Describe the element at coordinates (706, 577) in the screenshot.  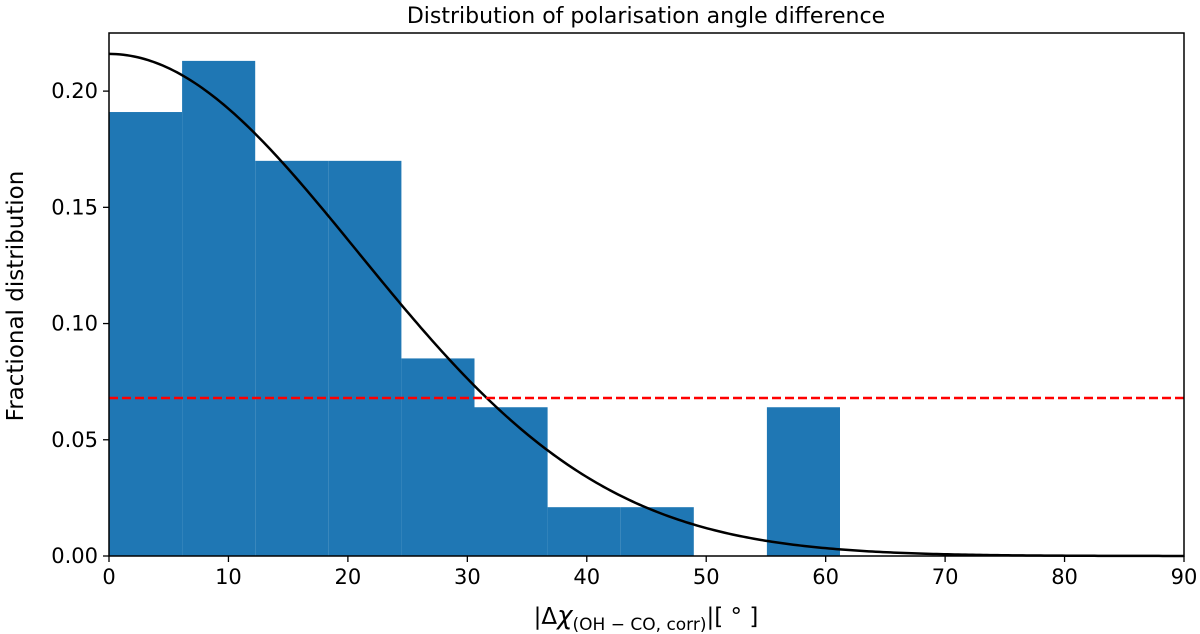
I see `x-tick-label: 50` at that location.